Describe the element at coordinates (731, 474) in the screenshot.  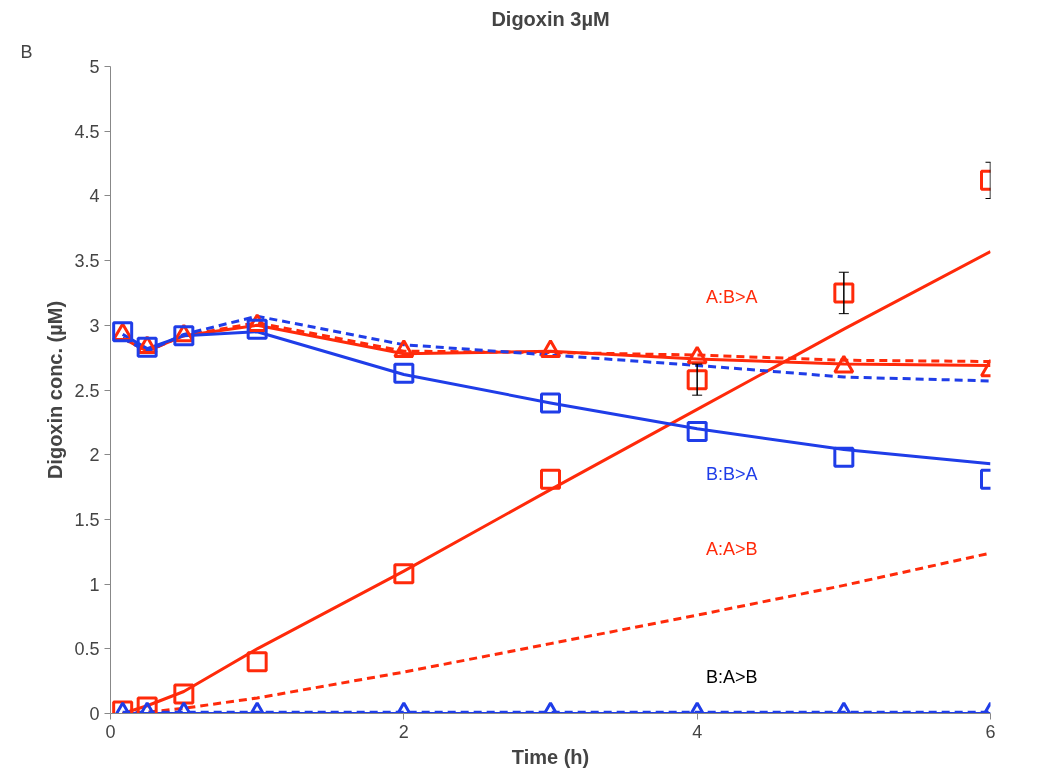
I see `annotation: B:B>A` at that location.